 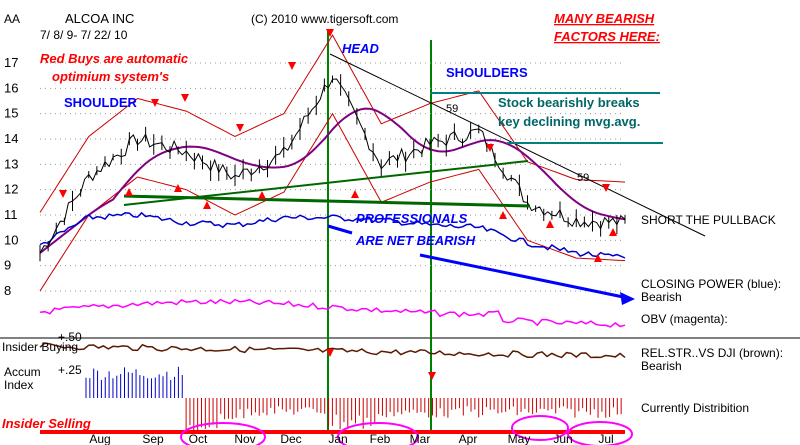 I want to click on company-name: ALCOA INC, so click(x=99, y=18).